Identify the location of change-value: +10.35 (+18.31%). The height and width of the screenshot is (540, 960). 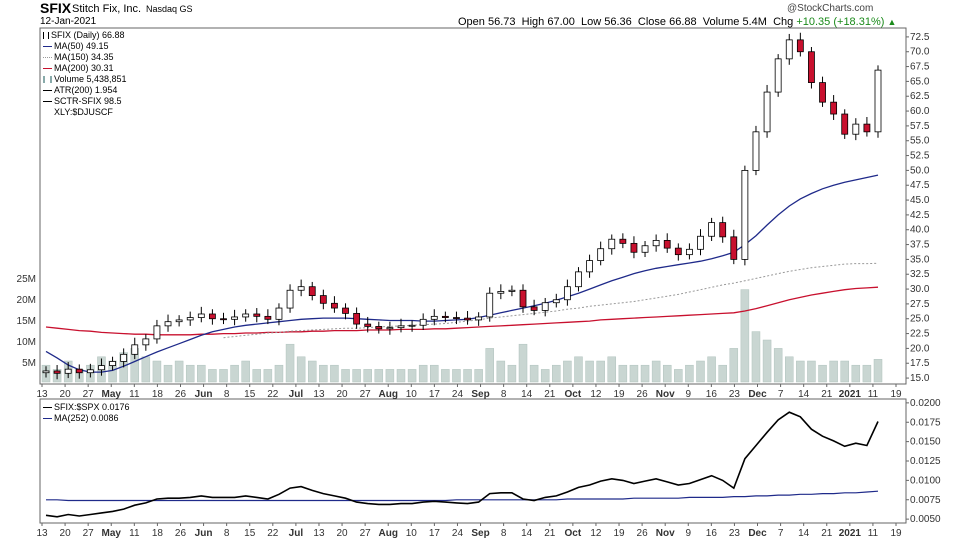
(840, 22).